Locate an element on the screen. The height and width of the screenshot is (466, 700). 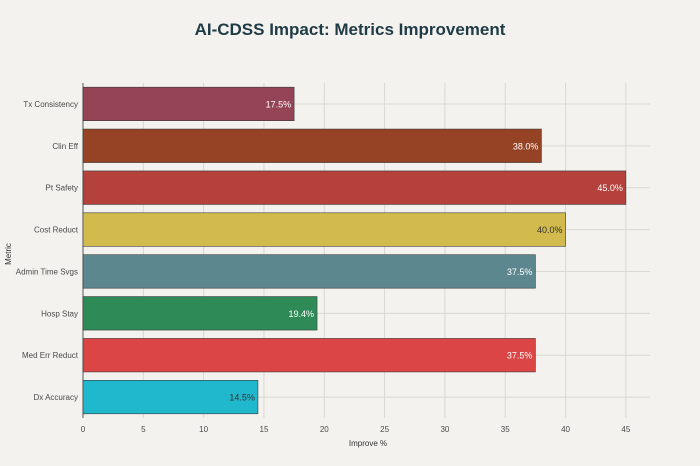
y-tick-label: Hosp Stay is located at coordinates (59, 313).